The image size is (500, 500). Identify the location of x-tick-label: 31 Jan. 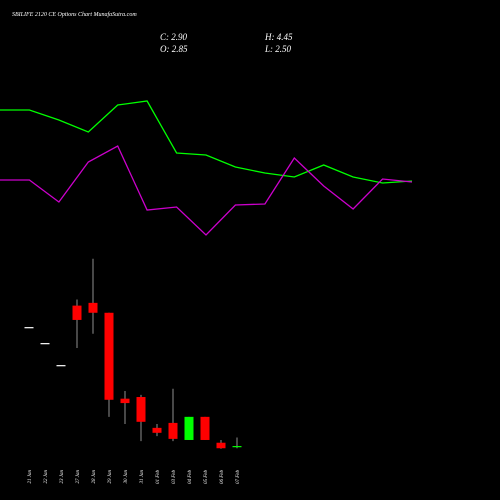
(142, 477).